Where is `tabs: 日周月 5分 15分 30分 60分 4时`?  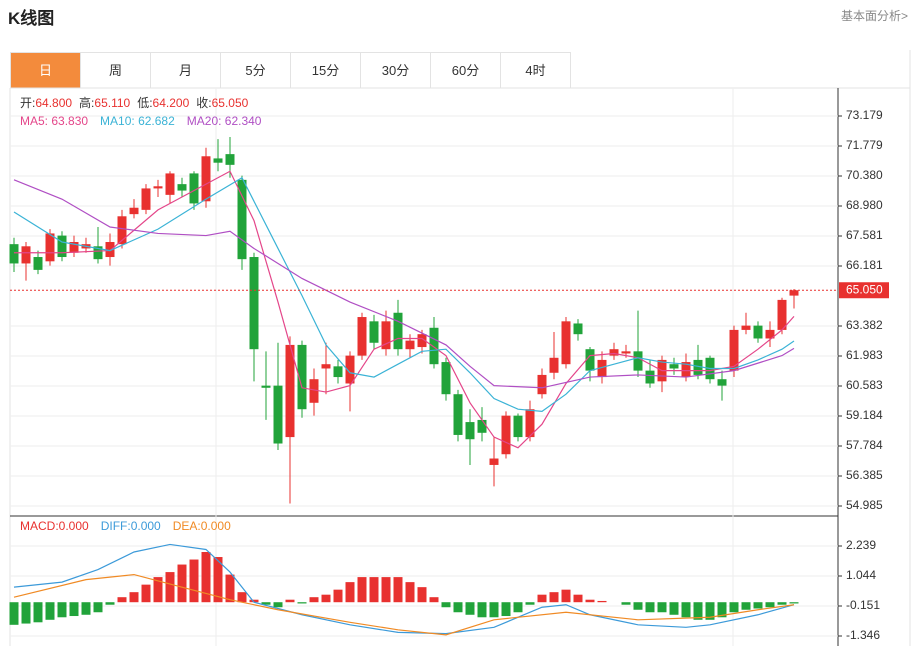 tabs: 日周月 5分 15分 30分 60分 4时 is located at coordinates (290, 70).